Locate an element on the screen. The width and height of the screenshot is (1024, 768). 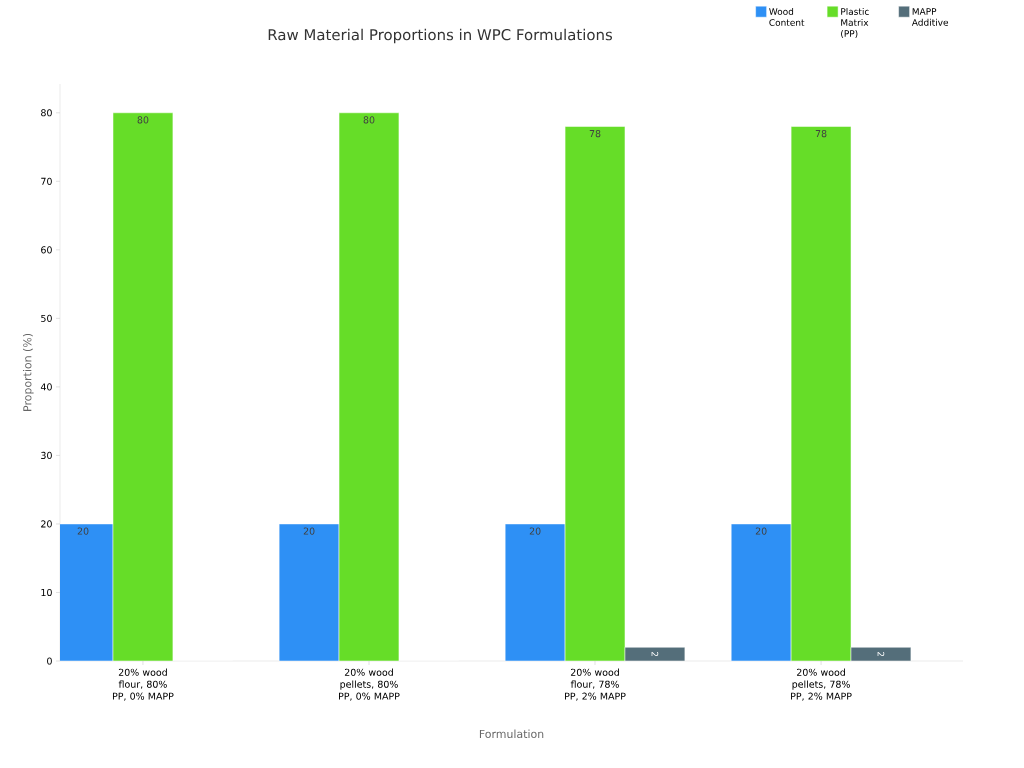
x-tick-label: 20% wood flour, 78% PP, 2% MAPP is located at coordinates (595, 684).